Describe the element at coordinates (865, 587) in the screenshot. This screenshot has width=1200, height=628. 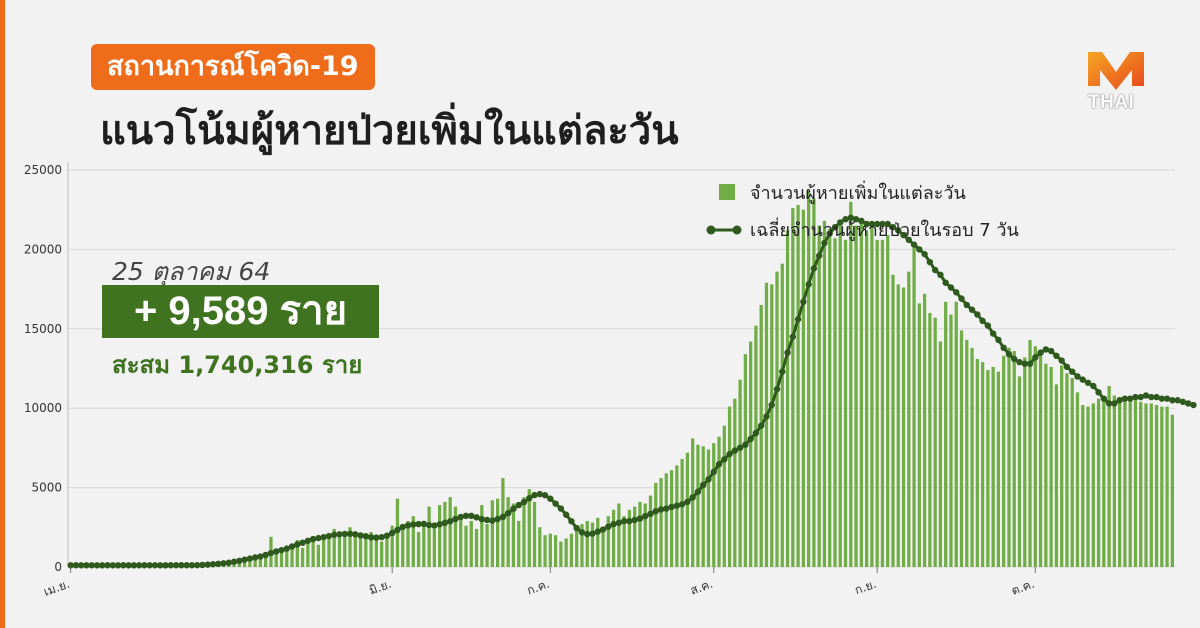
I see `x-tick-label: ก.ย.` at that location.